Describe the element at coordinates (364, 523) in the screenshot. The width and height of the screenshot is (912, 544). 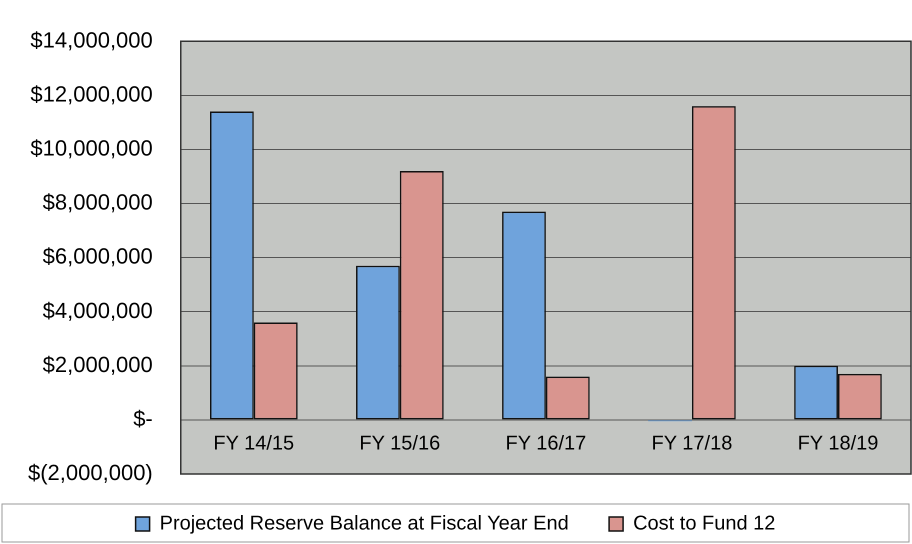
I see `legend-label: Projected Reserve Balance at Fiscal Year End` at that location.